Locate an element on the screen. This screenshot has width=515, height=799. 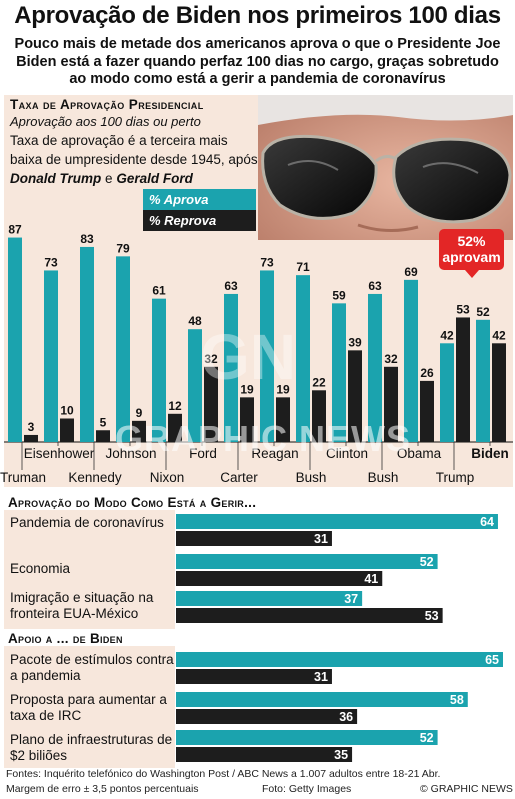
footer-copyright: © GRAPHIC NEWS is located at coordinates (466, 789).